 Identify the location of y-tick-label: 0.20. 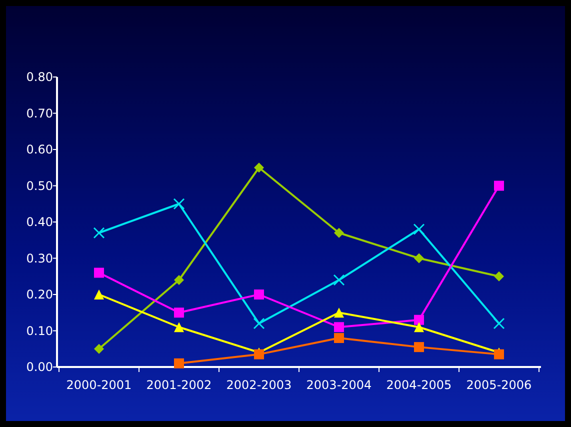
(39, 295).